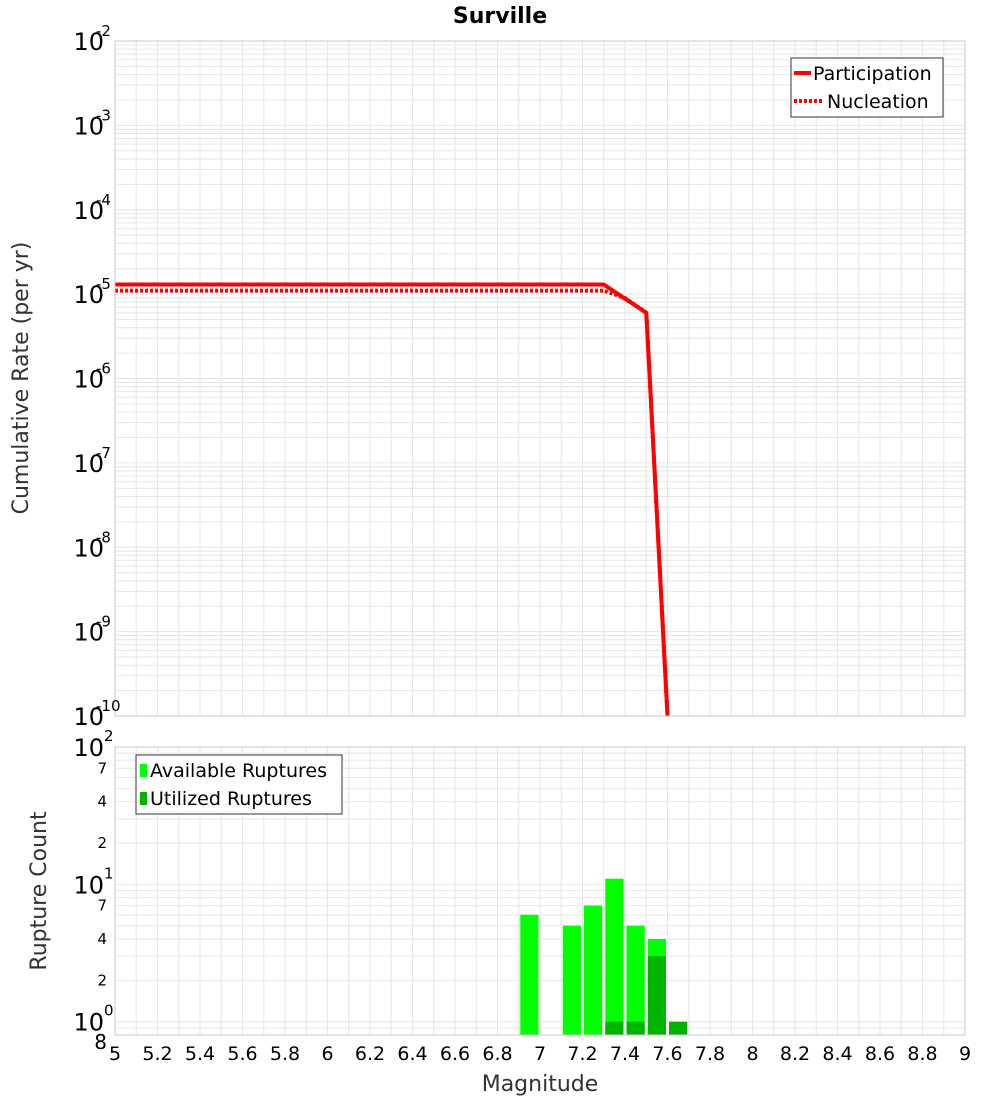 The height and width of the screenshot is (1104, 1000). I want to click on rate-y-tick-label: 10⁻², so click(92, 39).